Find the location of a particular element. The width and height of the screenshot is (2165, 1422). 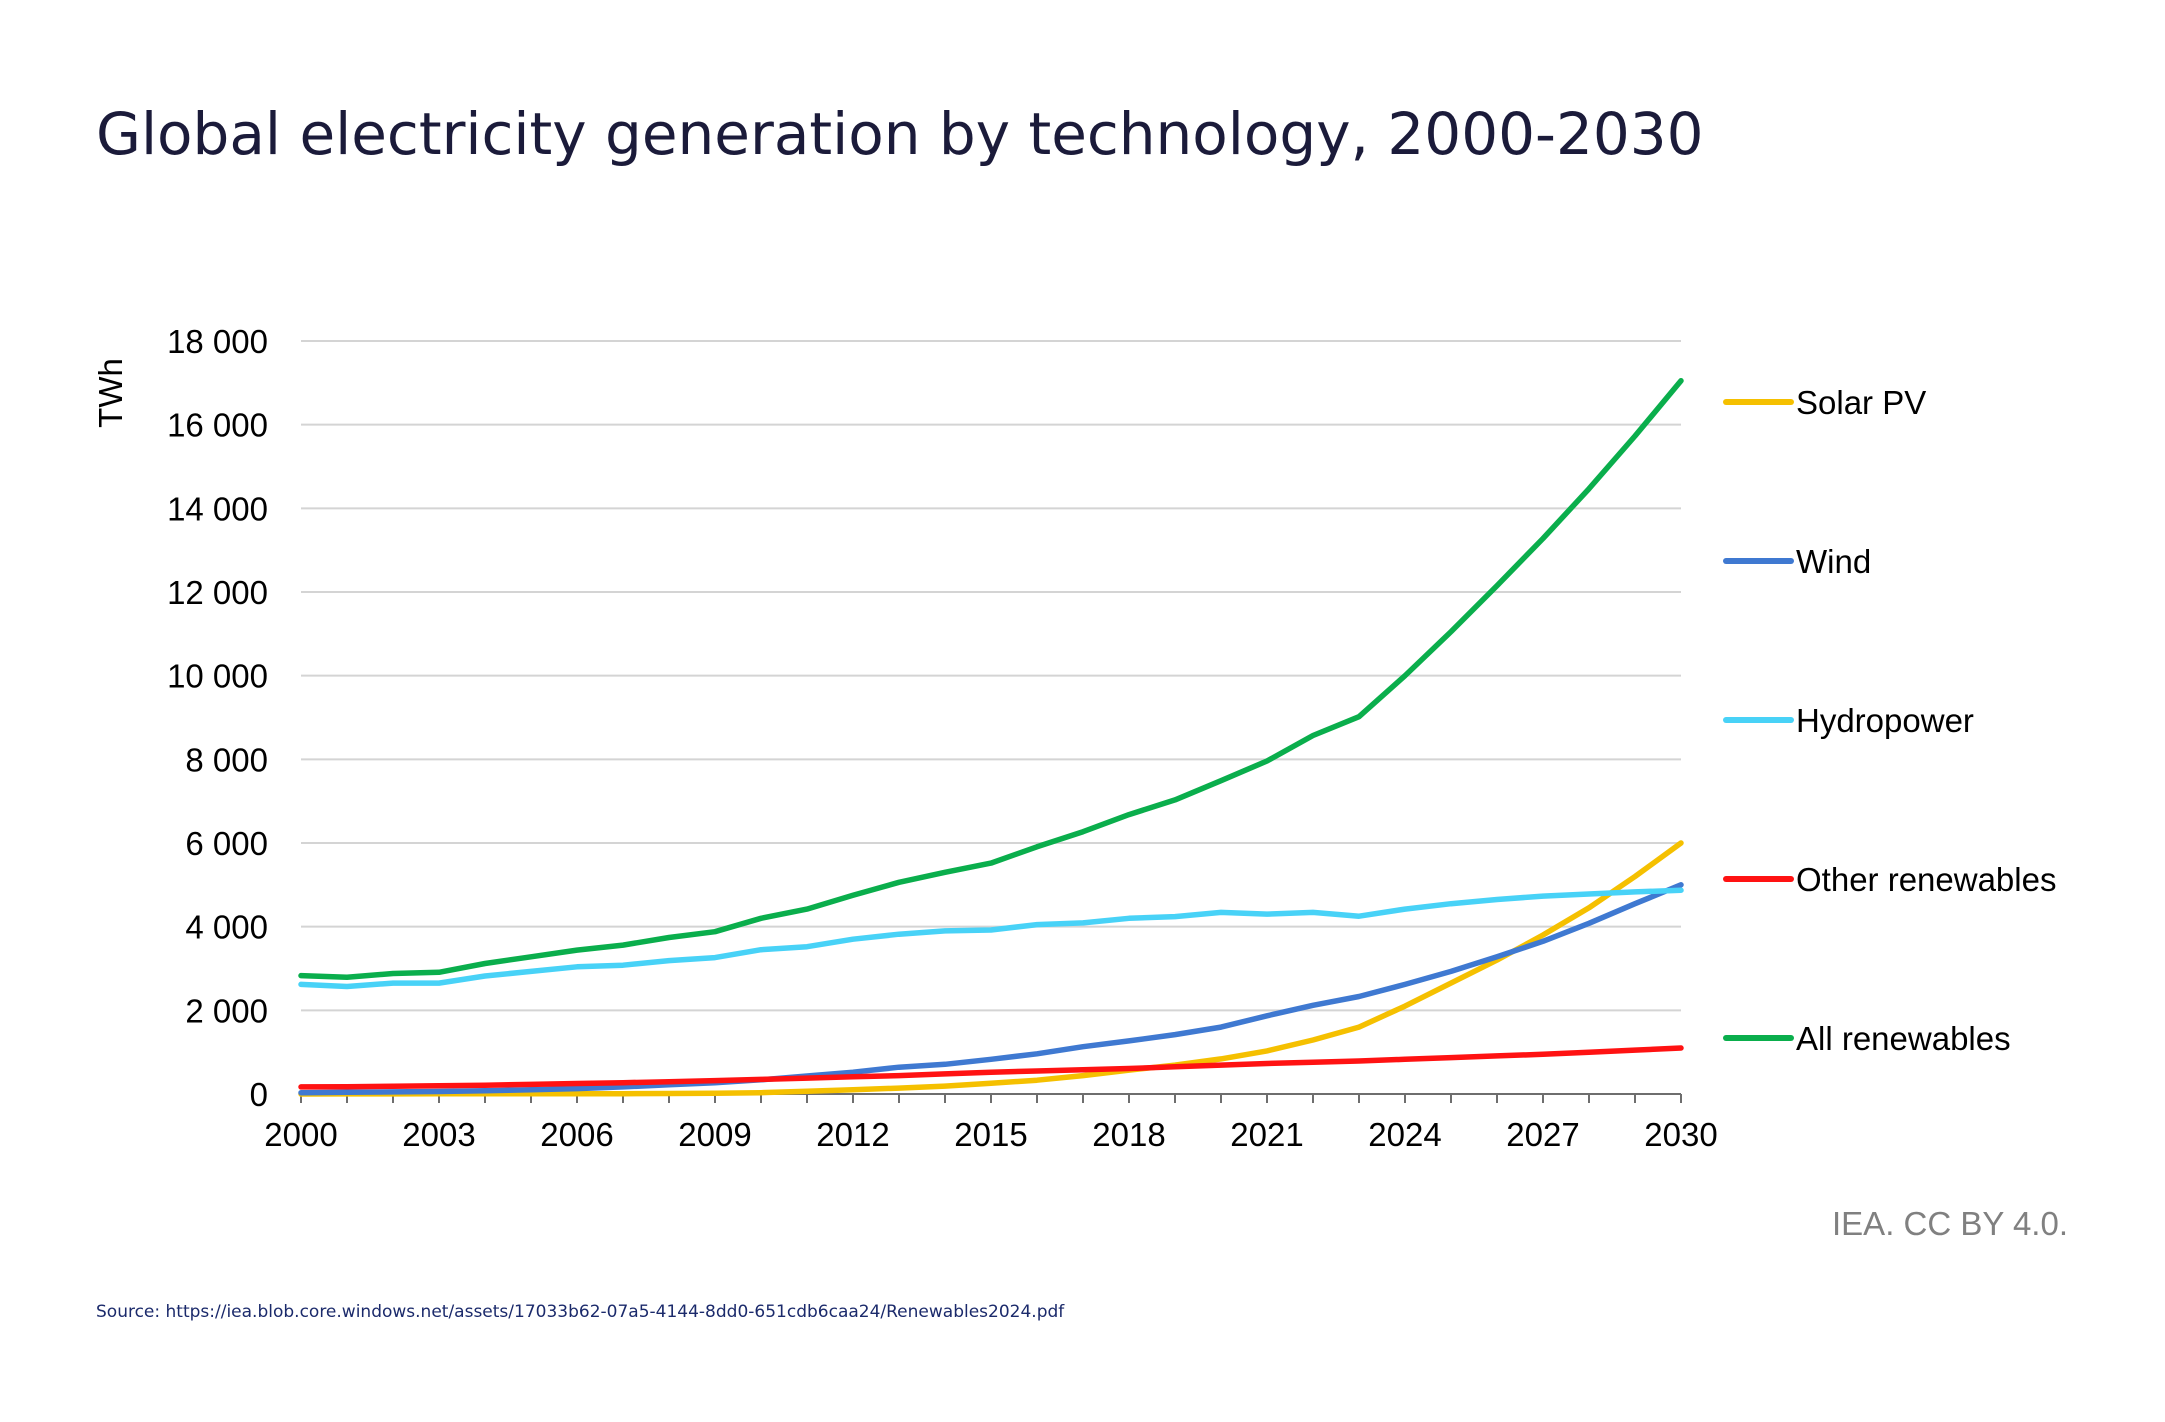

y-axis-label: TWh is located at coordinates (110, 393).